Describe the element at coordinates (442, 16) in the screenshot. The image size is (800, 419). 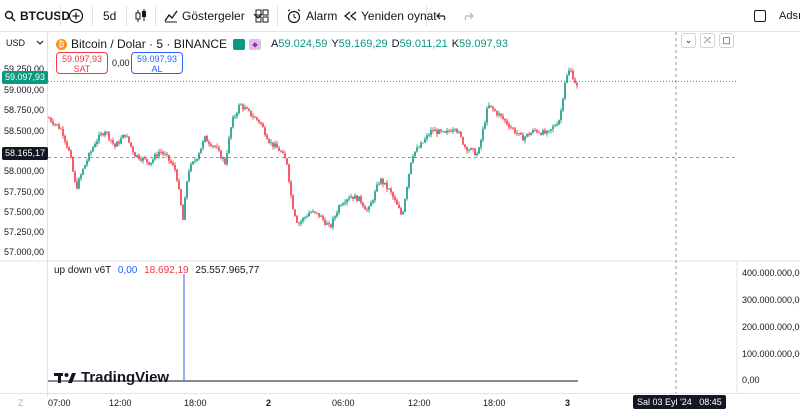
I see `undo-button` at that location.